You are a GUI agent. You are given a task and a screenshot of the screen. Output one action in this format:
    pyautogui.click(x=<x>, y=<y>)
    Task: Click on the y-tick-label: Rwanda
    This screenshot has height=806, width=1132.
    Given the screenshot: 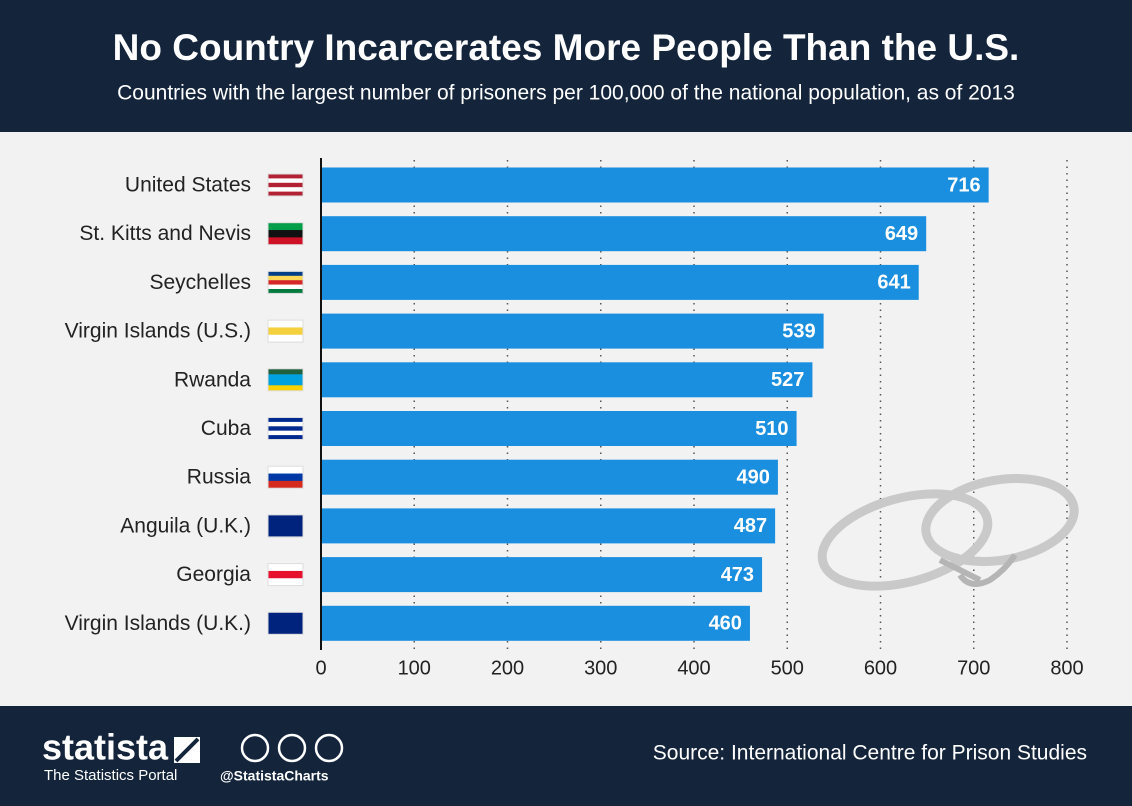 What is the action you would take?
    pyautogui.click(x=212, y=379)
    